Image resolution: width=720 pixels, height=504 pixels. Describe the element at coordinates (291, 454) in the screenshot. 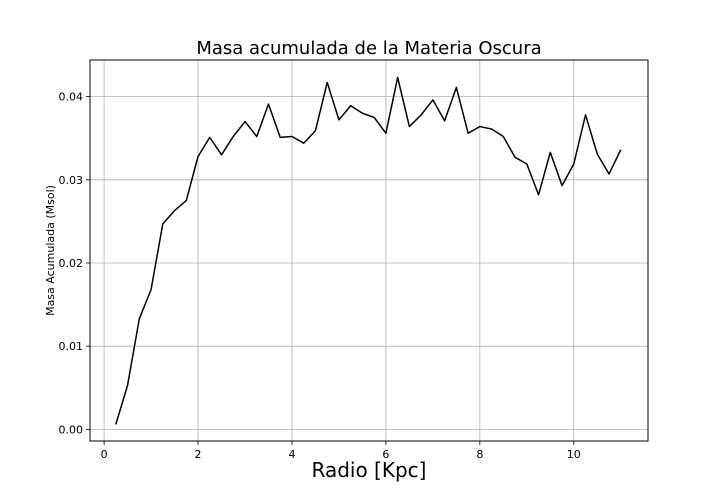

I see `x-tick-label: 4` at that location.